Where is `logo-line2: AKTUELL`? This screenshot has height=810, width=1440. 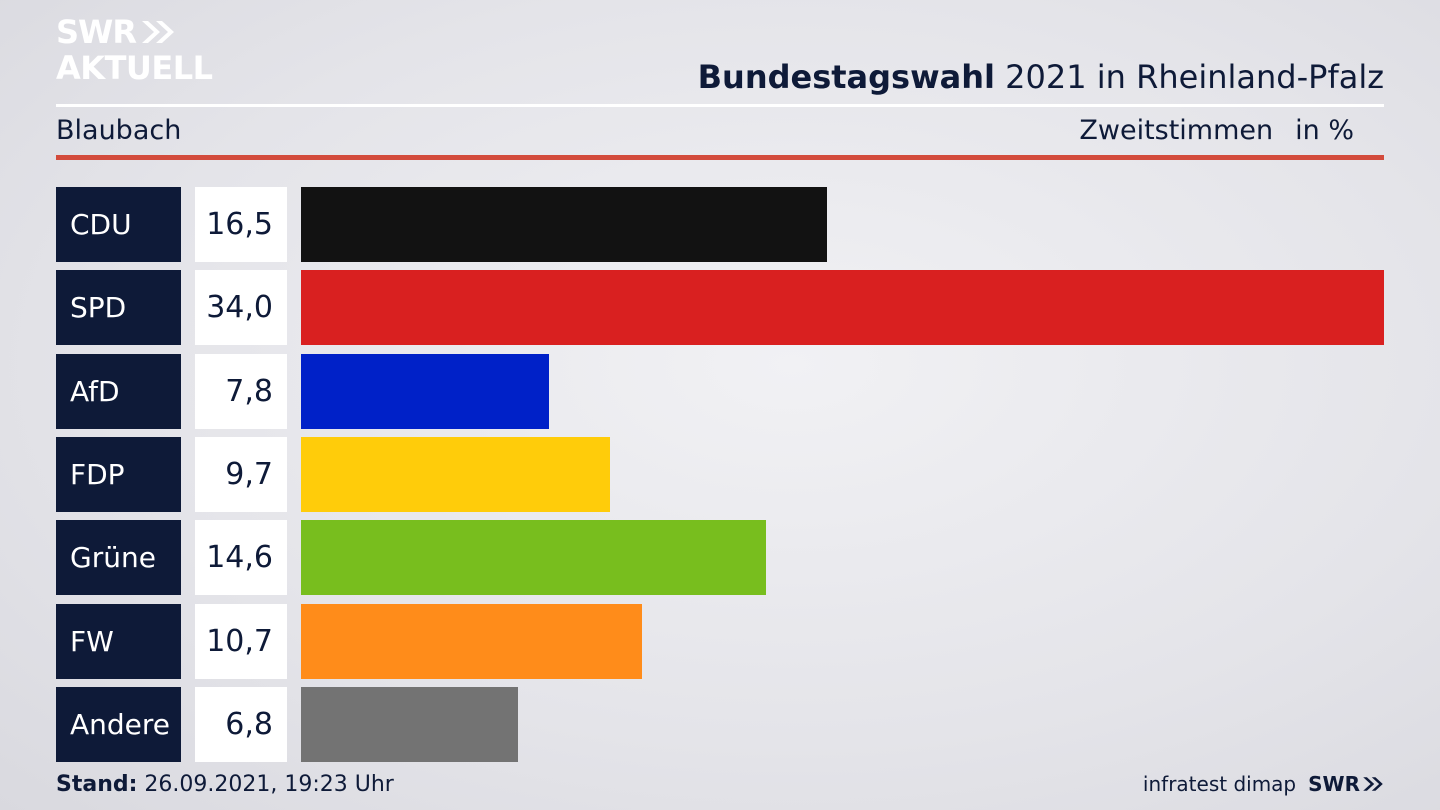
logo-line2: AKTUELL is located at coordinates (134, 68).